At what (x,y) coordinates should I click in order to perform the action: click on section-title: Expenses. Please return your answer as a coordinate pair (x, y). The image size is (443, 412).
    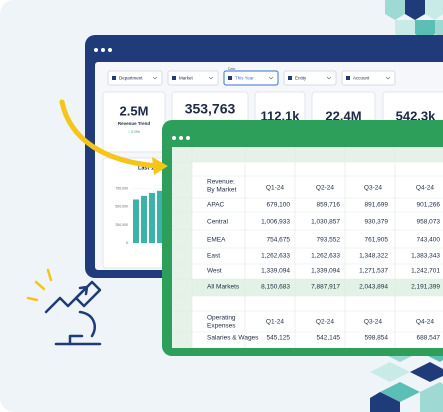
    Looking at the image, I should click on (221, 326).